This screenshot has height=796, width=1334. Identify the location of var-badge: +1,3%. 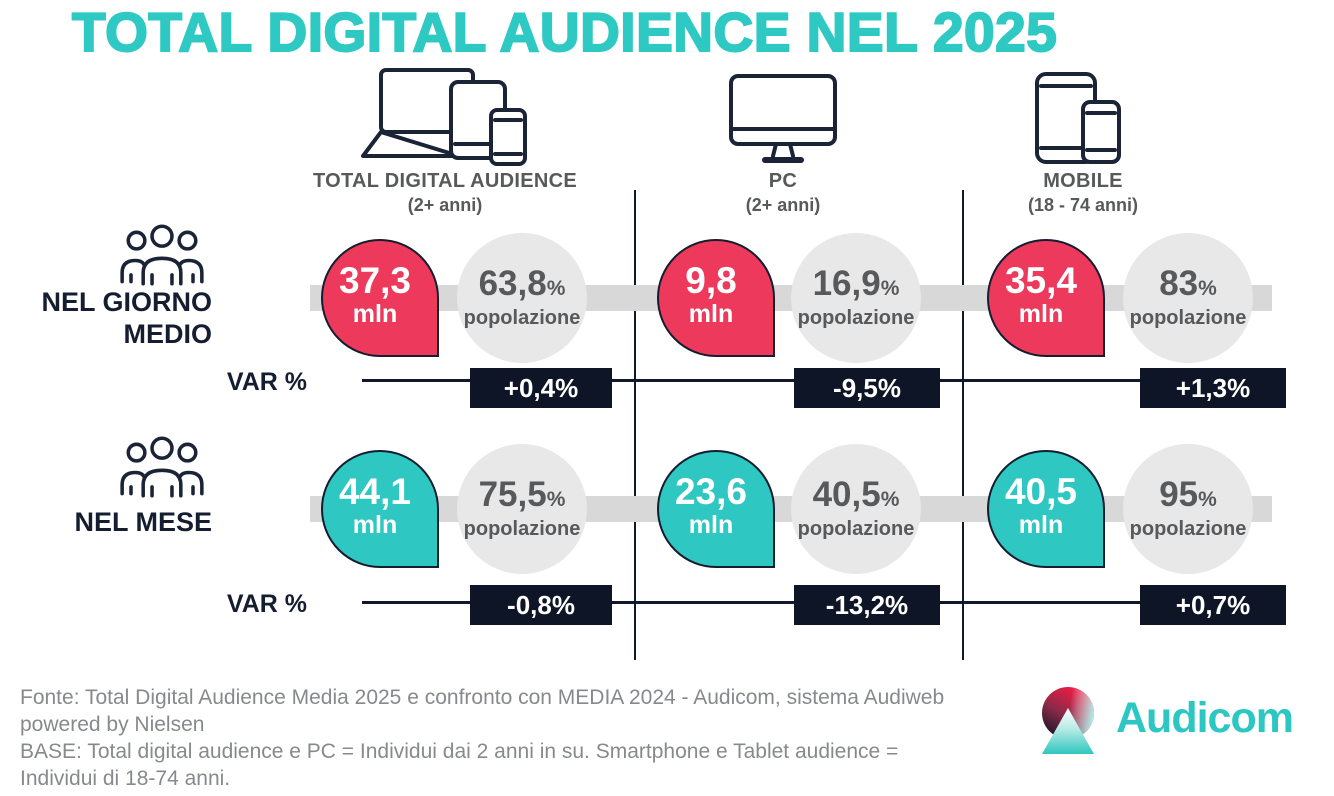
(1213, 388).